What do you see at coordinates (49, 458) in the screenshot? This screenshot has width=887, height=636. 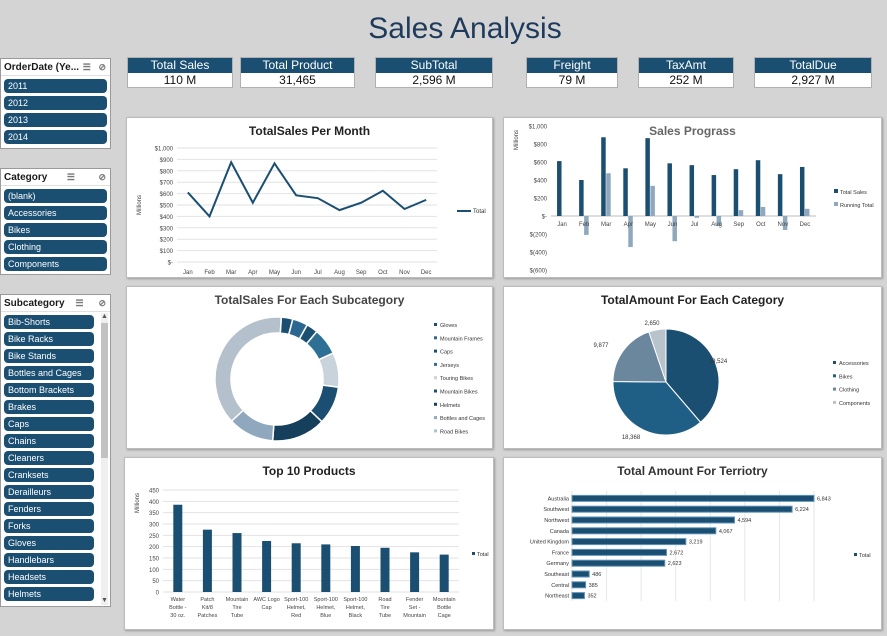 I see `slicer-item: Cleaners` at bounding box center [49, 458].